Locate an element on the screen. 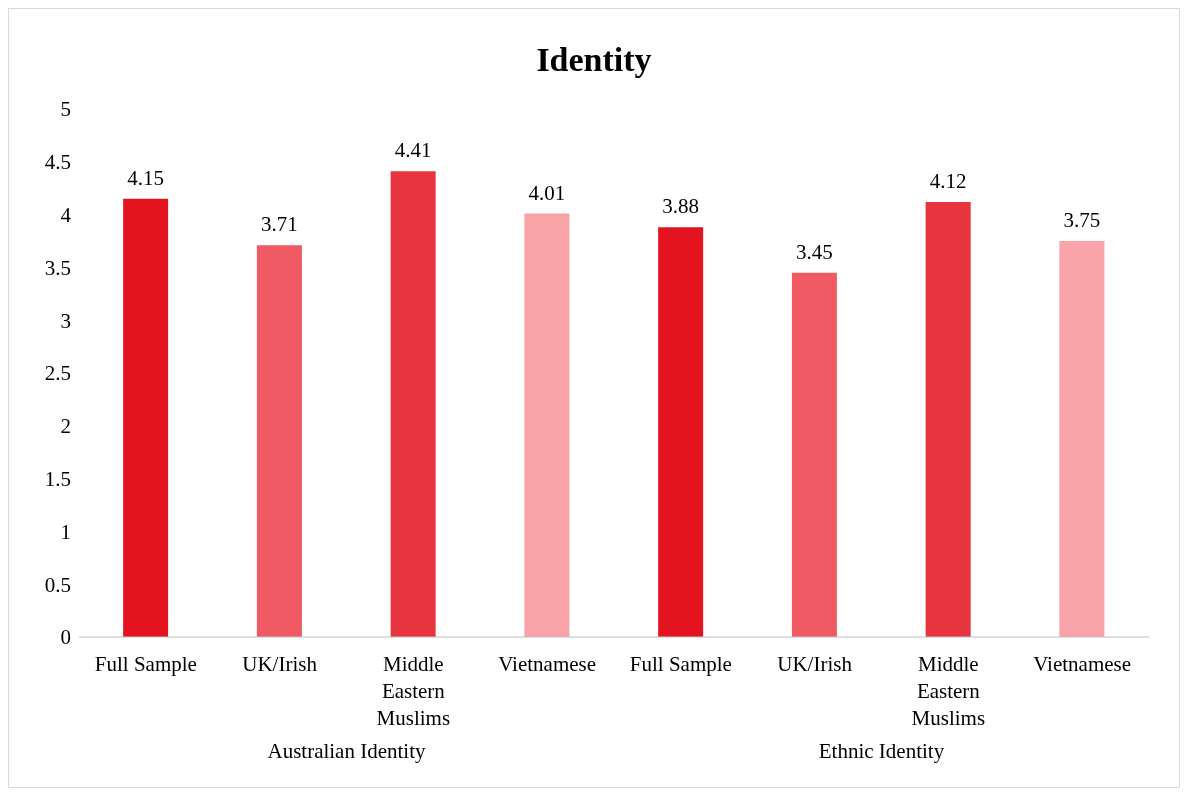 The width and height of the screenshot is (1186, 796). y-tick-label: 3 is located at coordinates (65, 320).